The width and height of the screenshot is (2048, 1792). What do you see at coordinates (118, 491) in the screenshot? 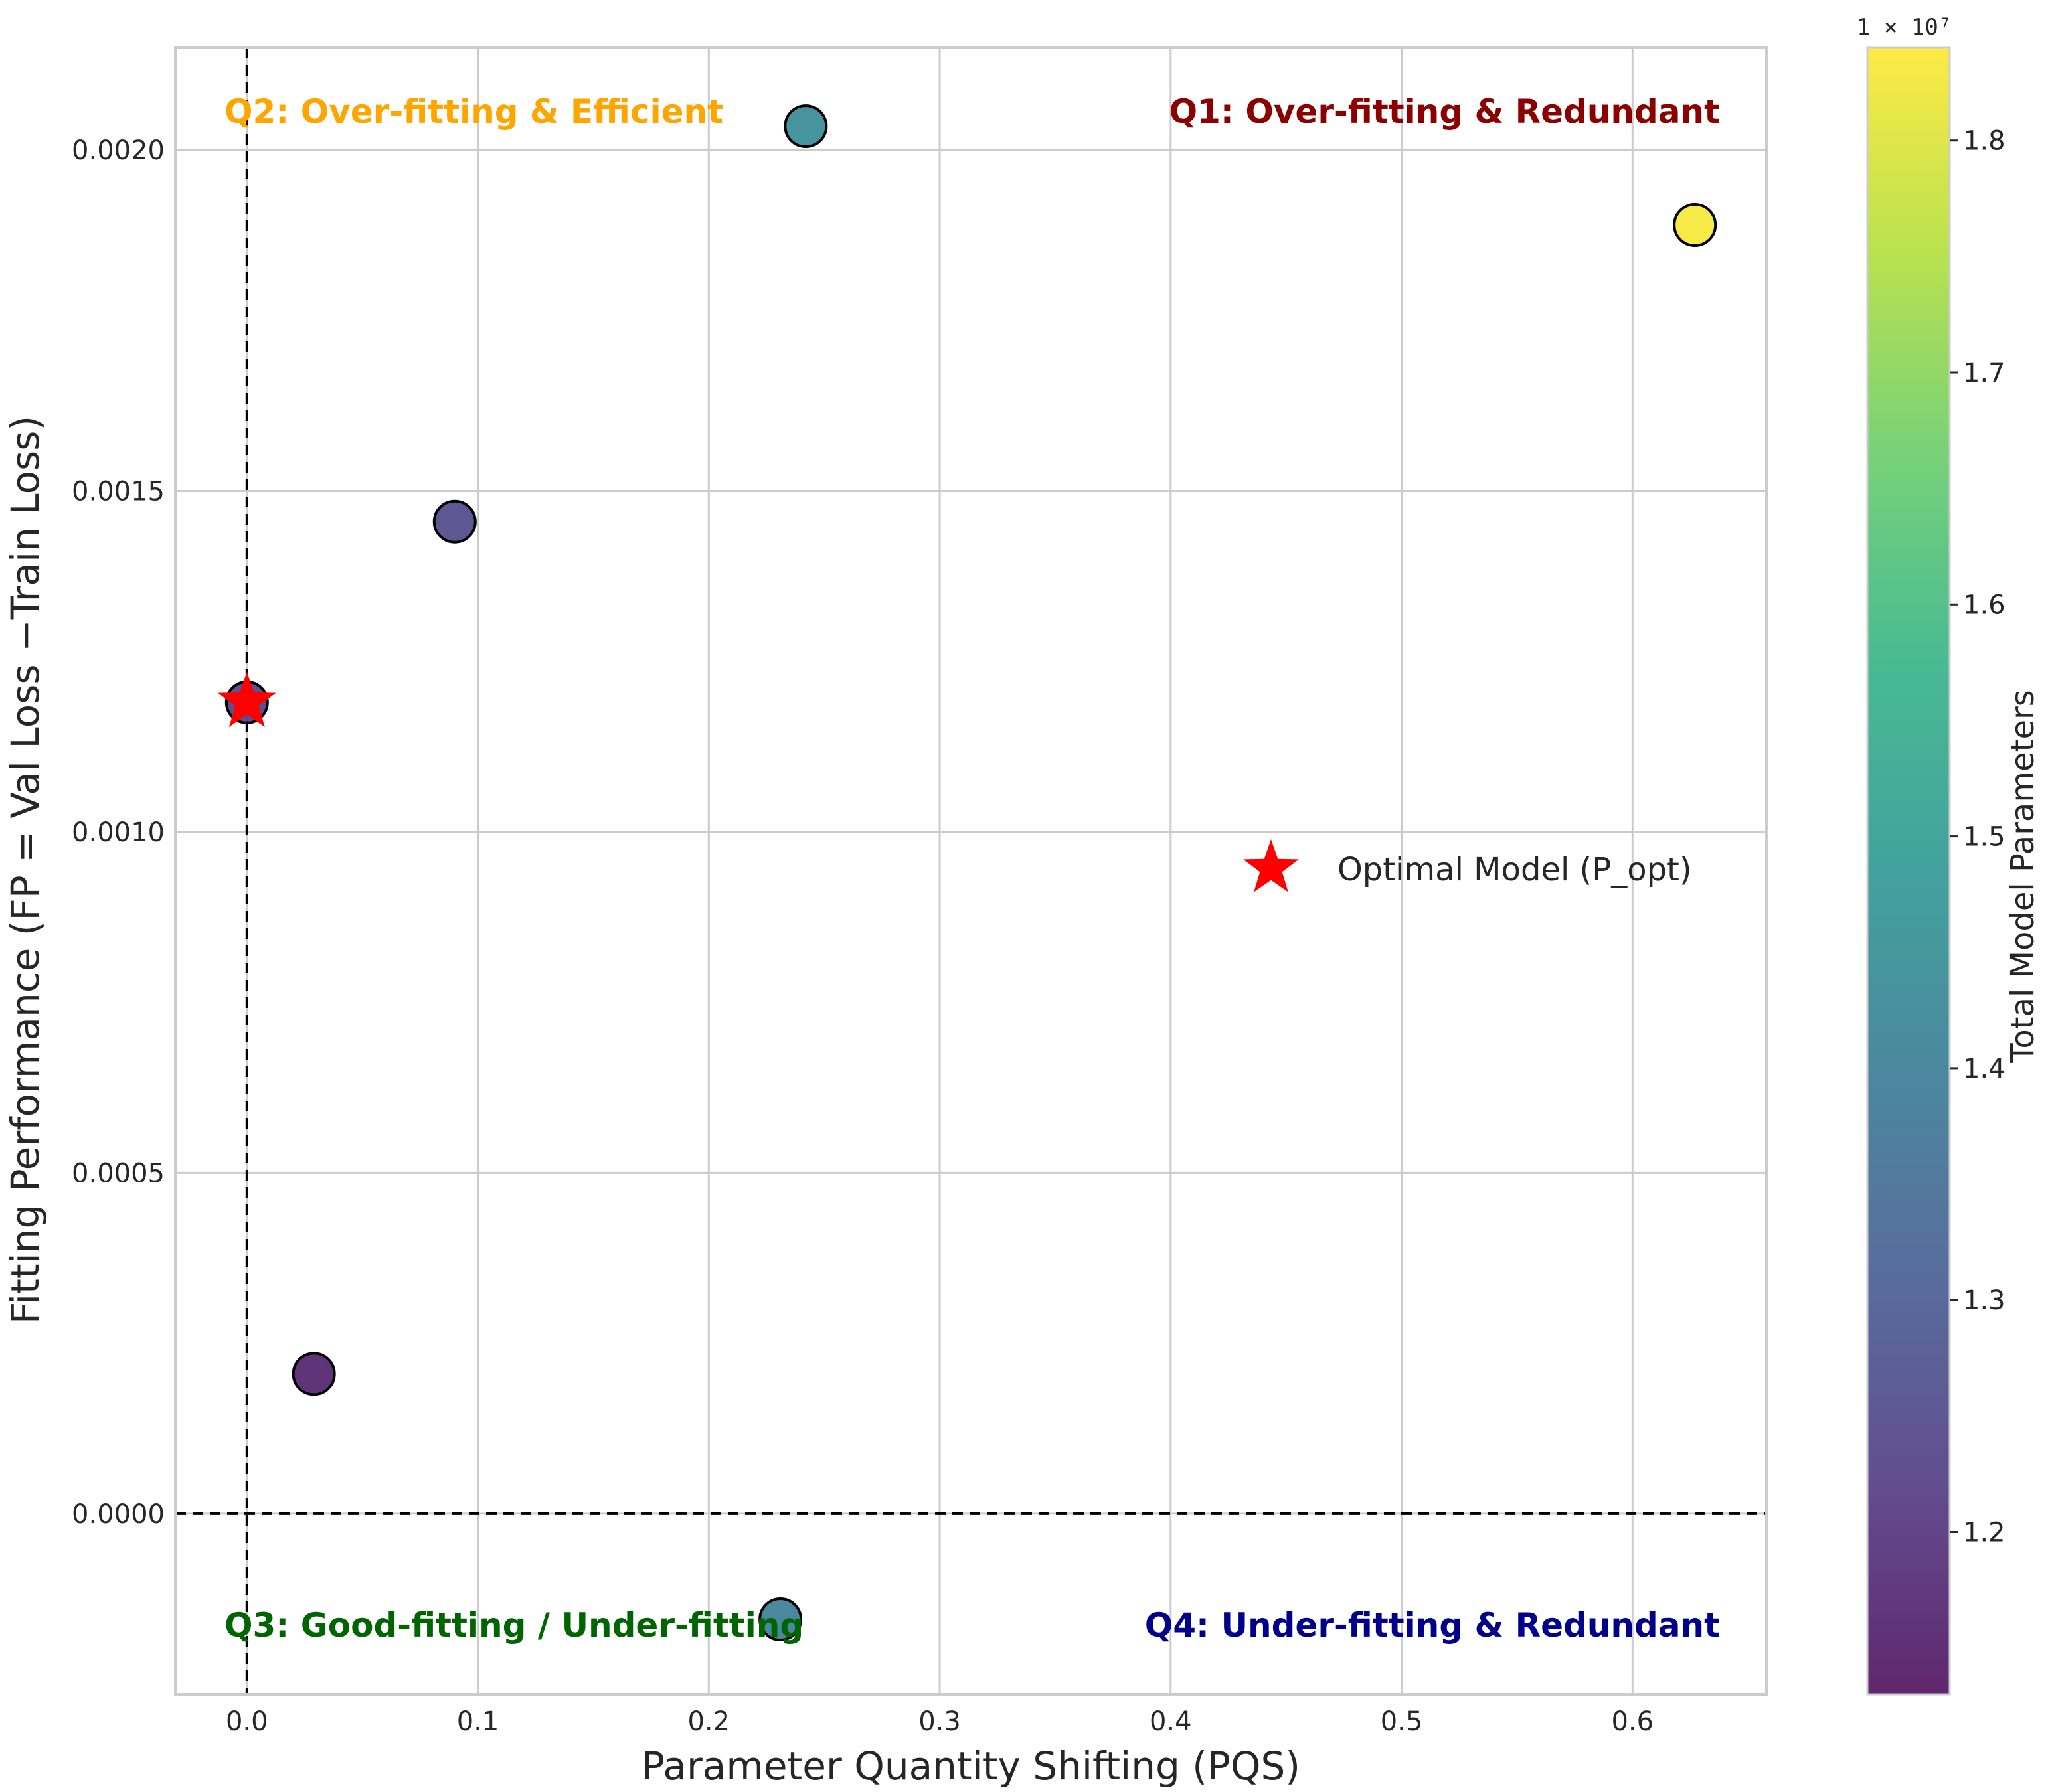
I see `y-tick-label: 0.0015` at bounding box center [118, 491].